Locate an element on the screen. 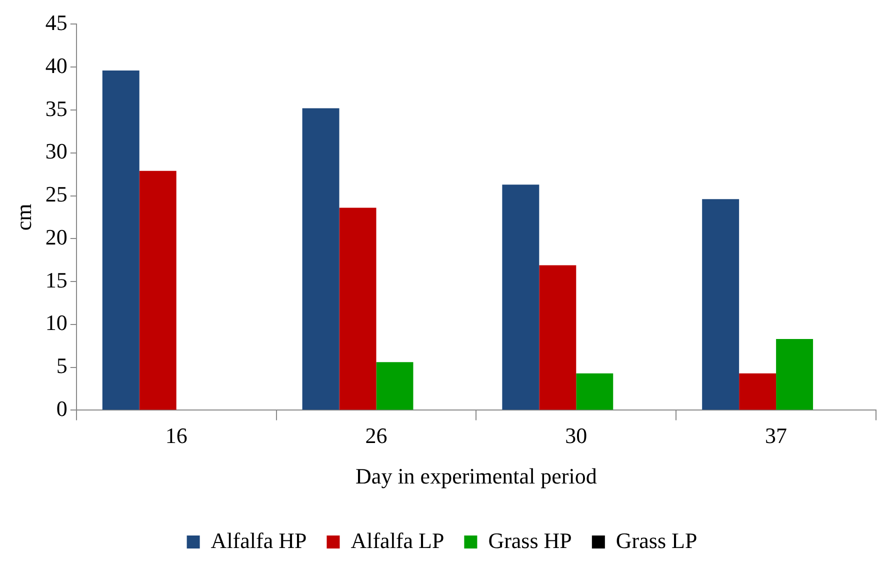 The height and width of the screenshot is (571, 888). x-tick-label: 16 is located at coordinates (176, 435).